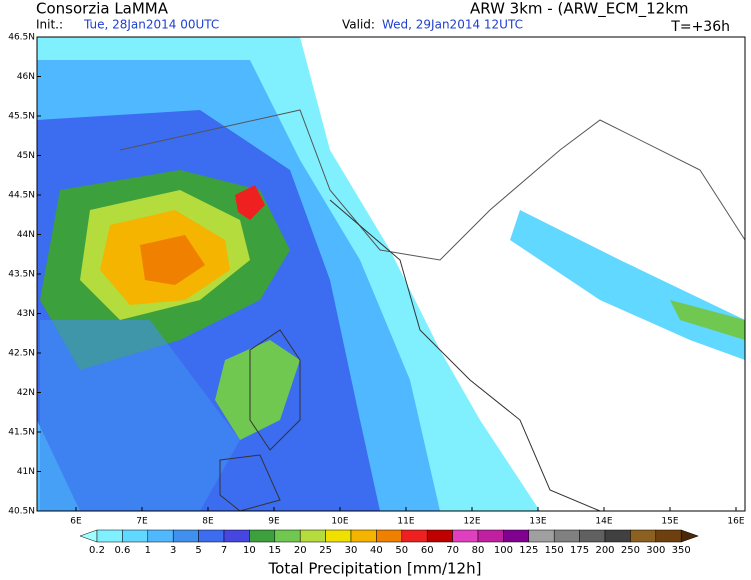  I want to click on colorbar-label: 250, so click(630, 550).